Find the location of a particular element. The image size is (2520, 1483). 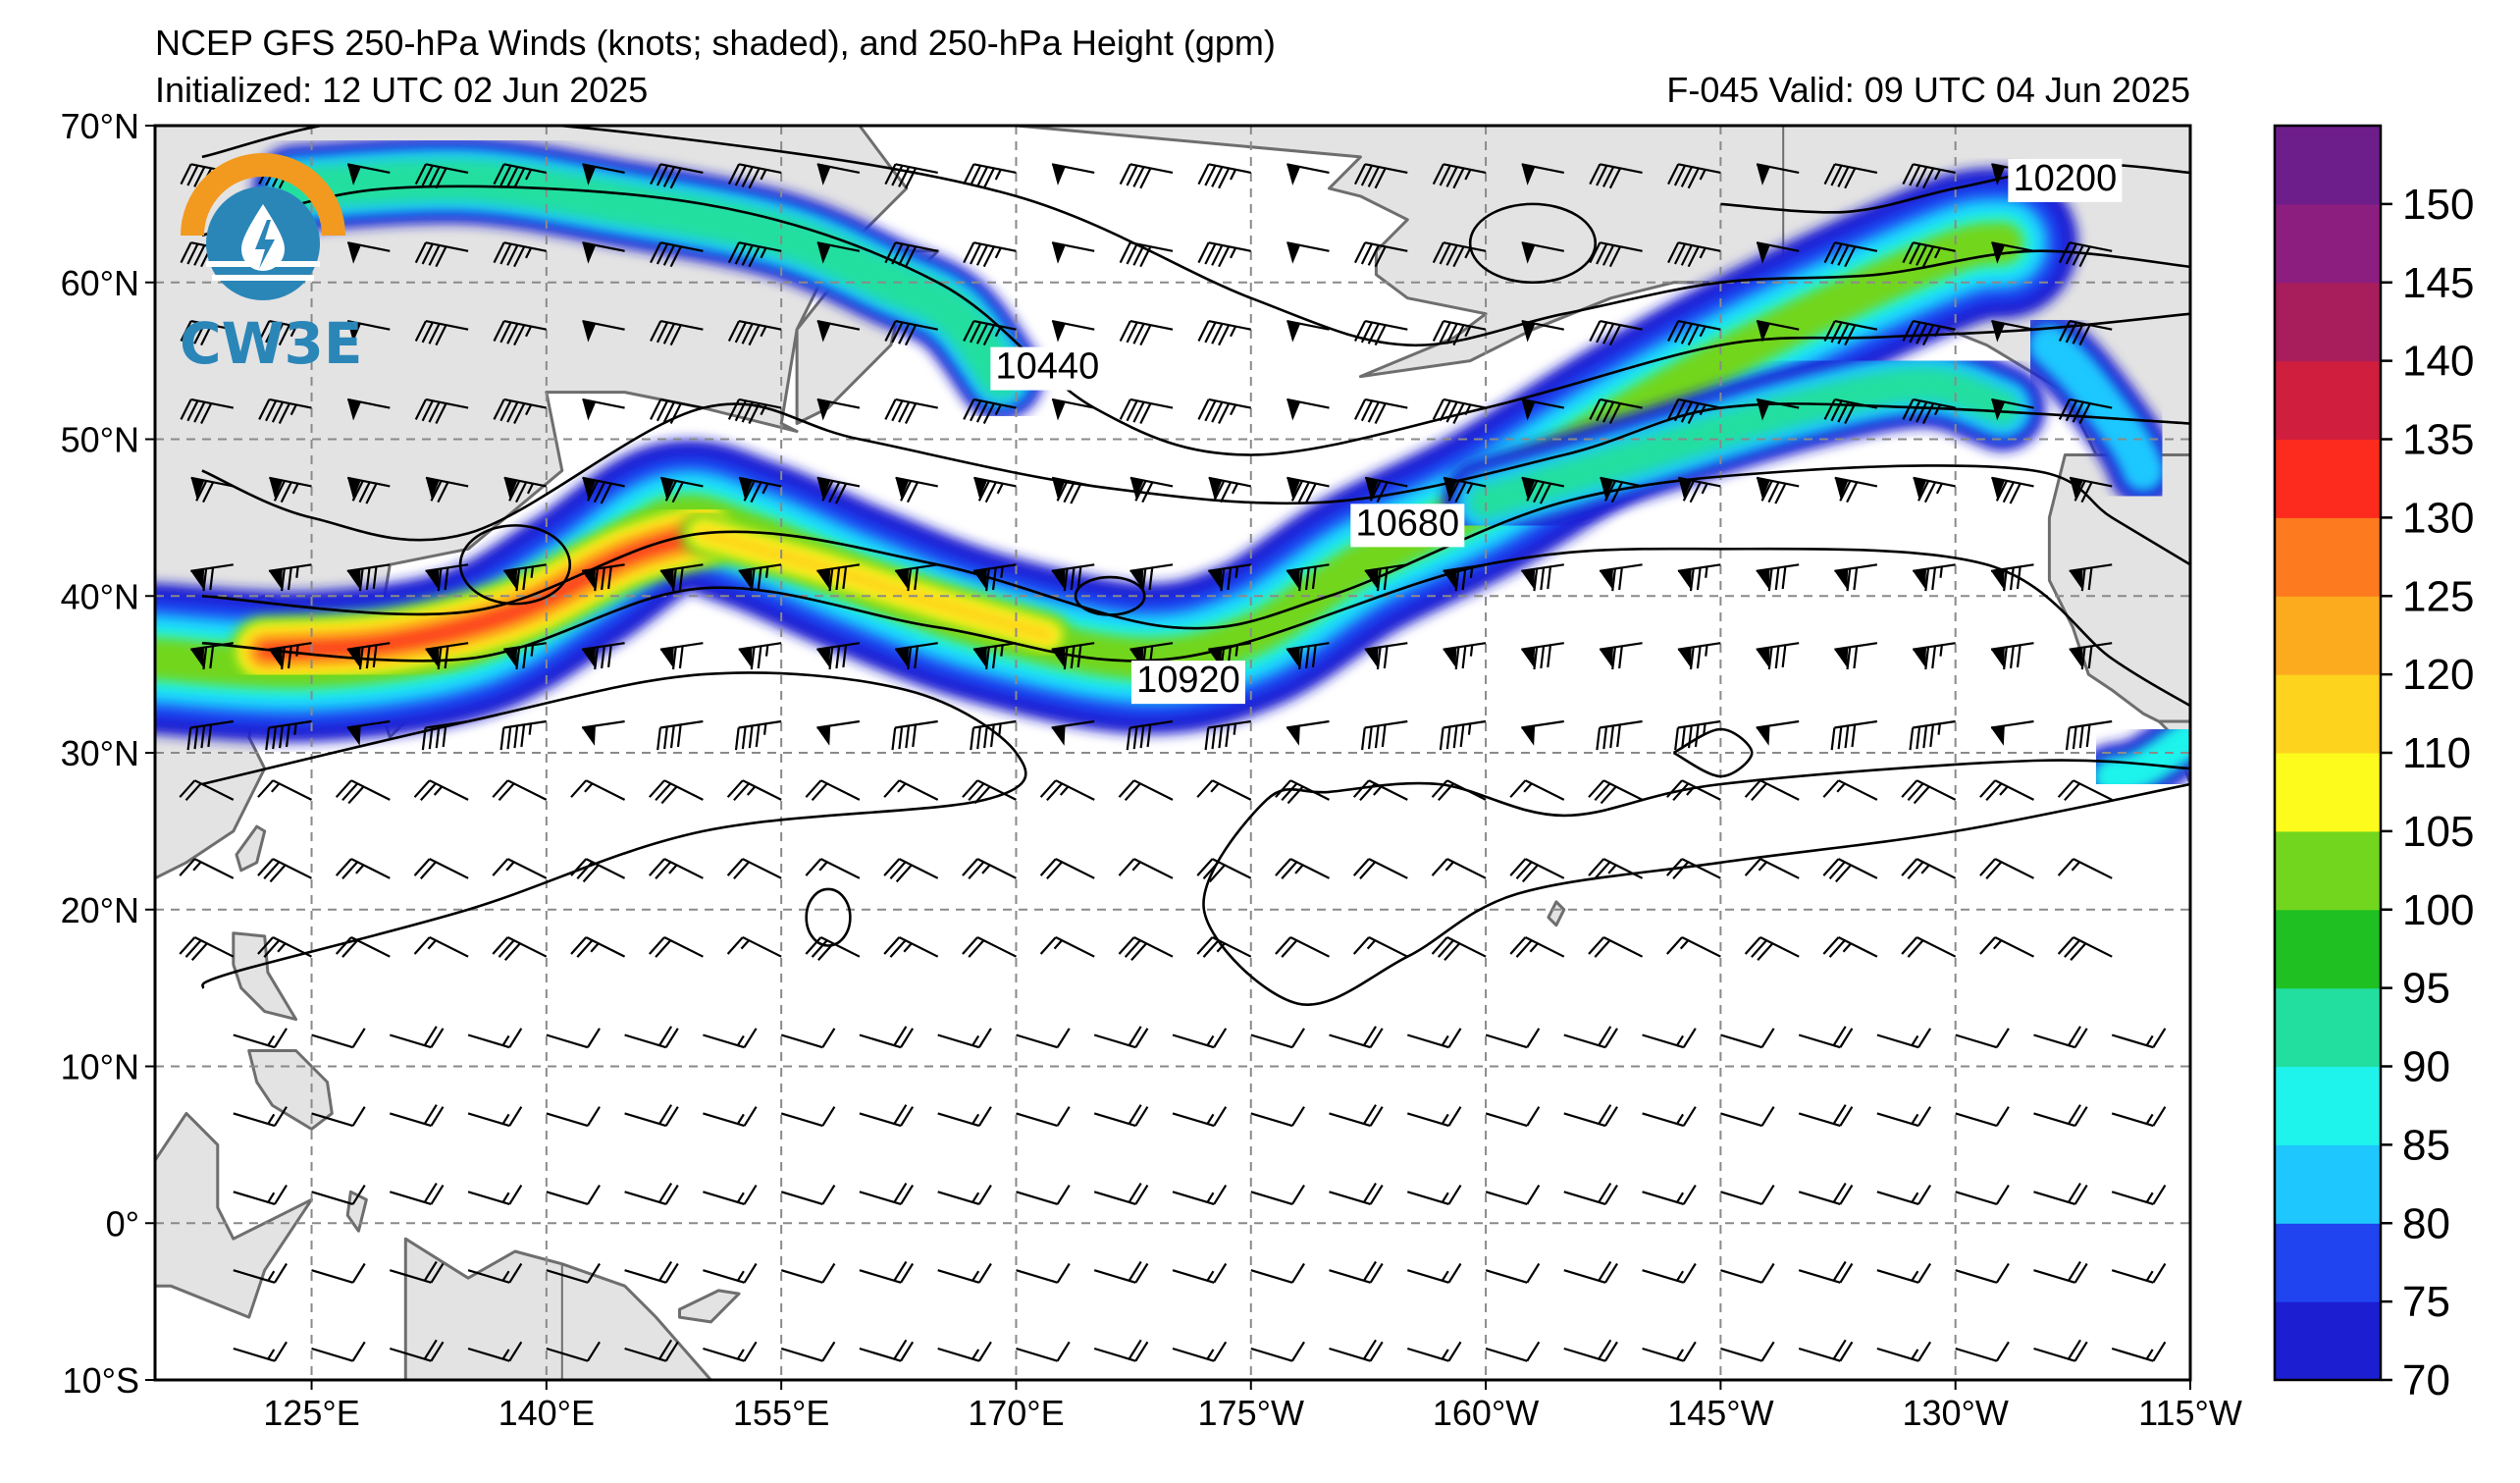

contour-label-10680: 10680 is located at coordinates (1407, 524).